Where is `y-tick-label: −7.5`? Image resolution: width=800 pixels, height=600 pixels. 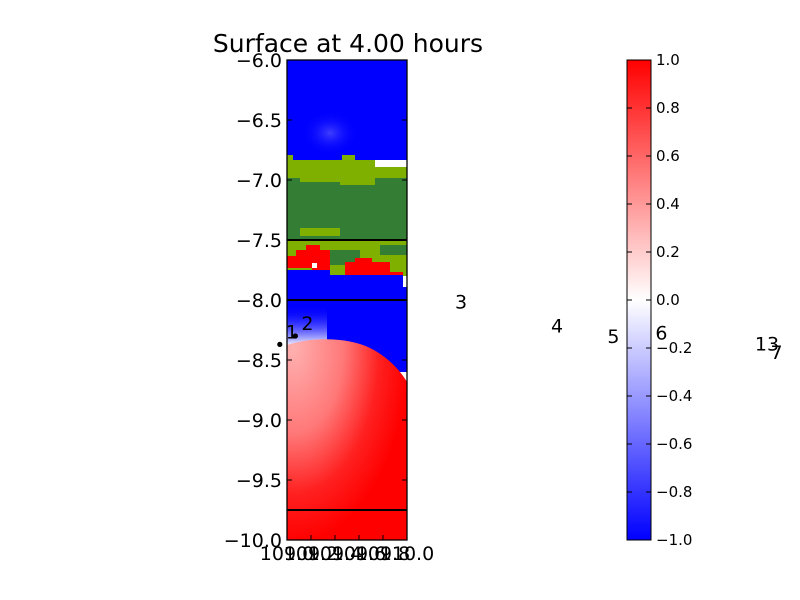 y-tick-label: −7.5 is located at coordinates (259, 241).